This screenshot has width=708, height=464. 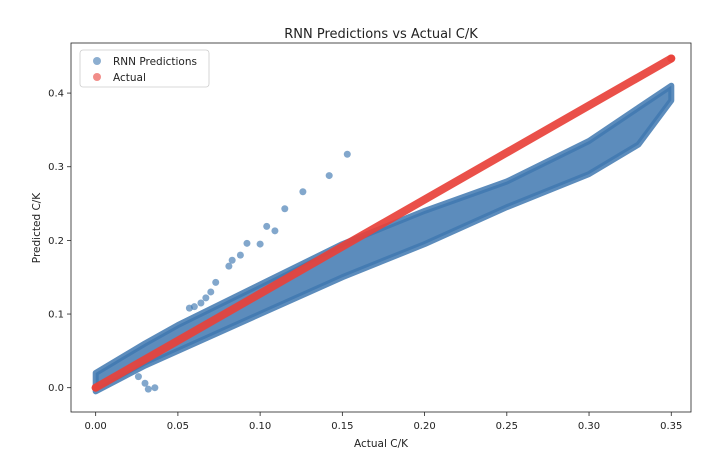 I want to click on x-tick-label: 0.20, so click(x=424, y=426).